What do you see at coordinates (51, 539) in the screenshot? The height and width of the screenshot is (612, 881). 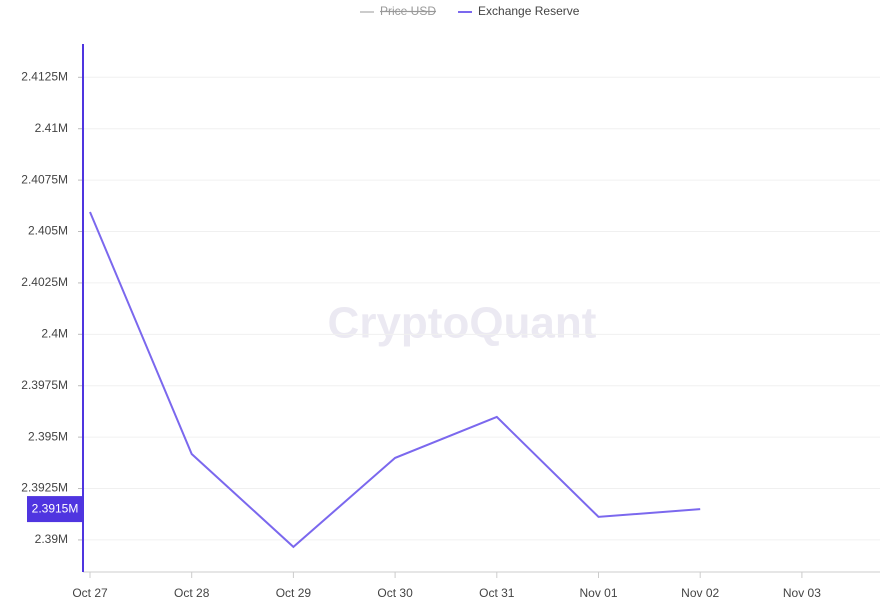 I see `y-tick-label: 2.39M` at bounding box center [51, 539].